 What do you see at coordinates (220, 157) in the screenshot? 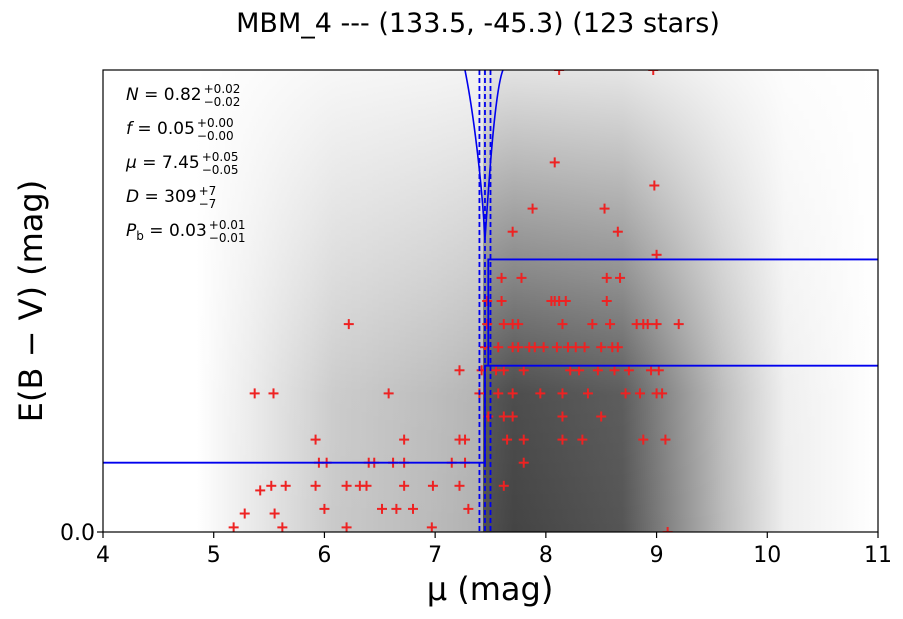
I see `fit-annotation-plus: +0.05` at bounding box center [220, 157].